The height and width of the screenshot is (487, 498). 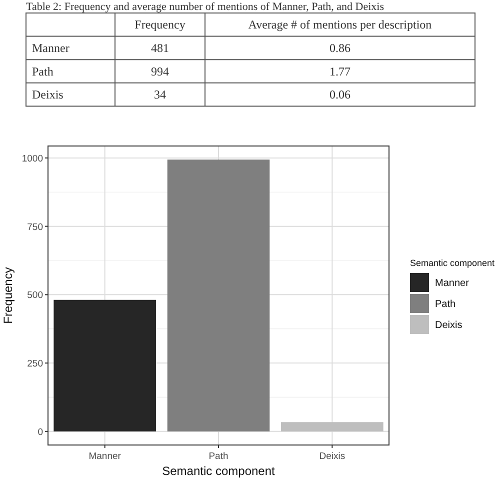 What do you see at coordinates (219, 471) in the screenshot?
I see `x-axis-title: Semantic component` at bounding box center [219, 471].